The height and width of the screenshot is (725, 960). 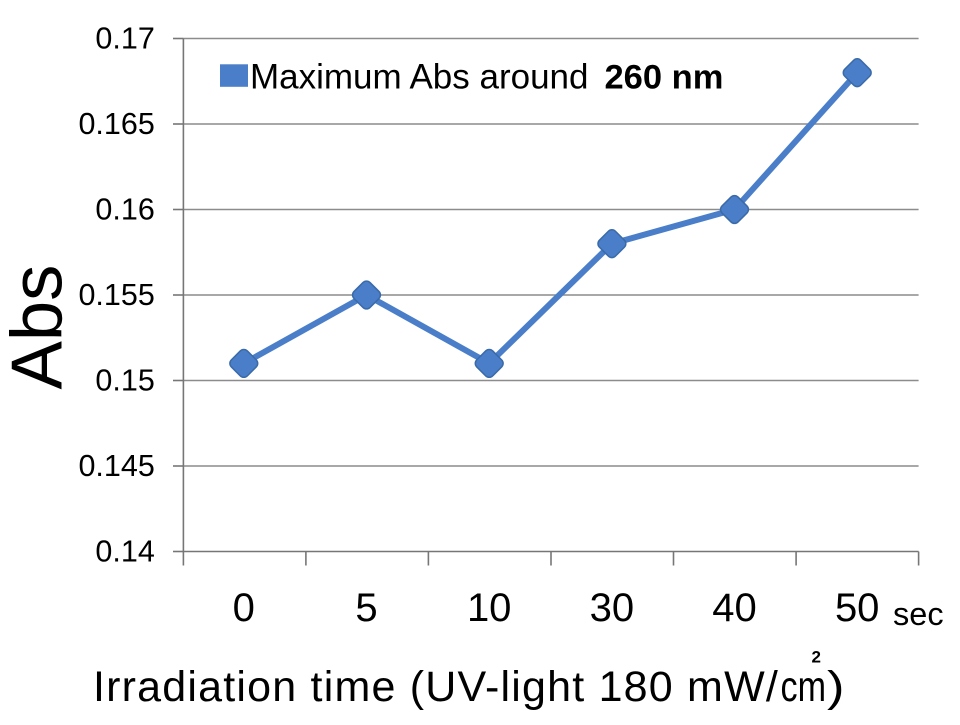 What do you see at coordinates (124, 39) in the screenshot?
I see `svg-text: 0.17` at bounding box center [124, 39].